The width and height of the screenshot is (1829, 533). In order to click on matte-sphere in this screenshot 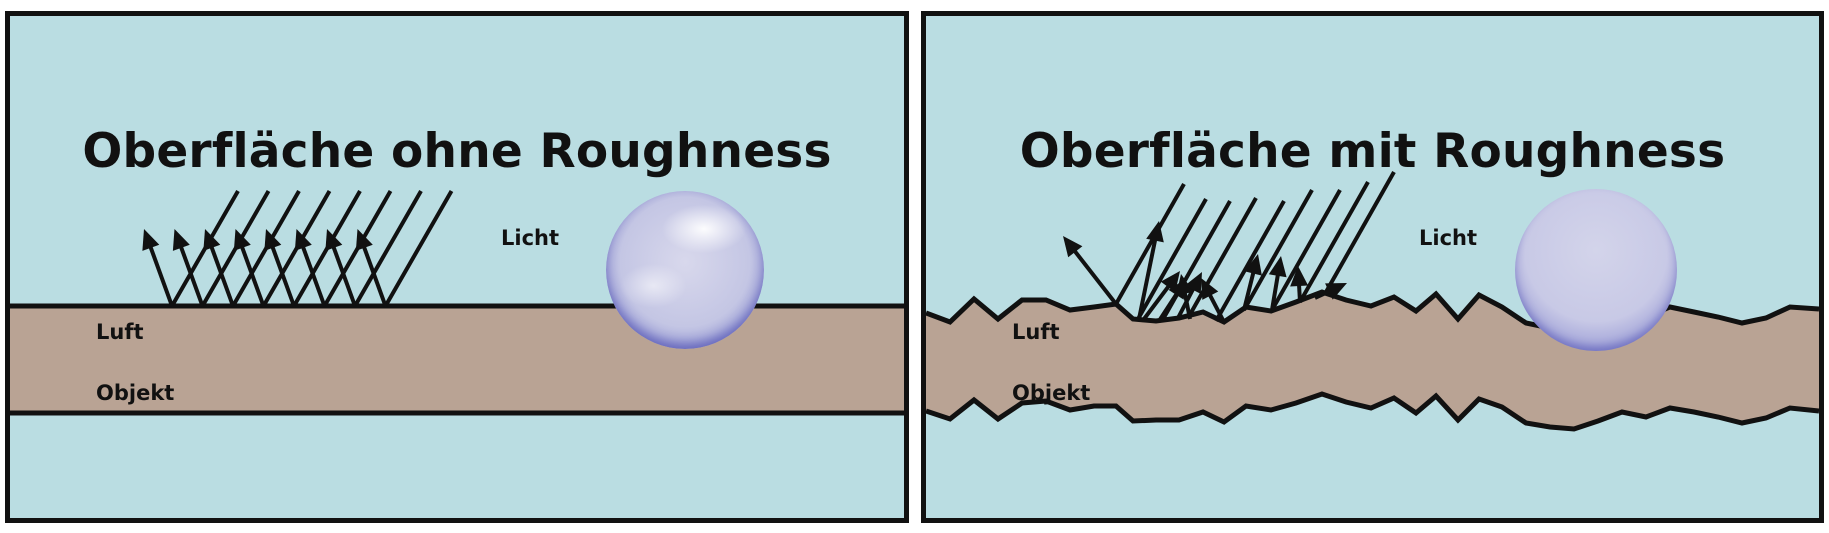, I will do `click(1596, 270)`.